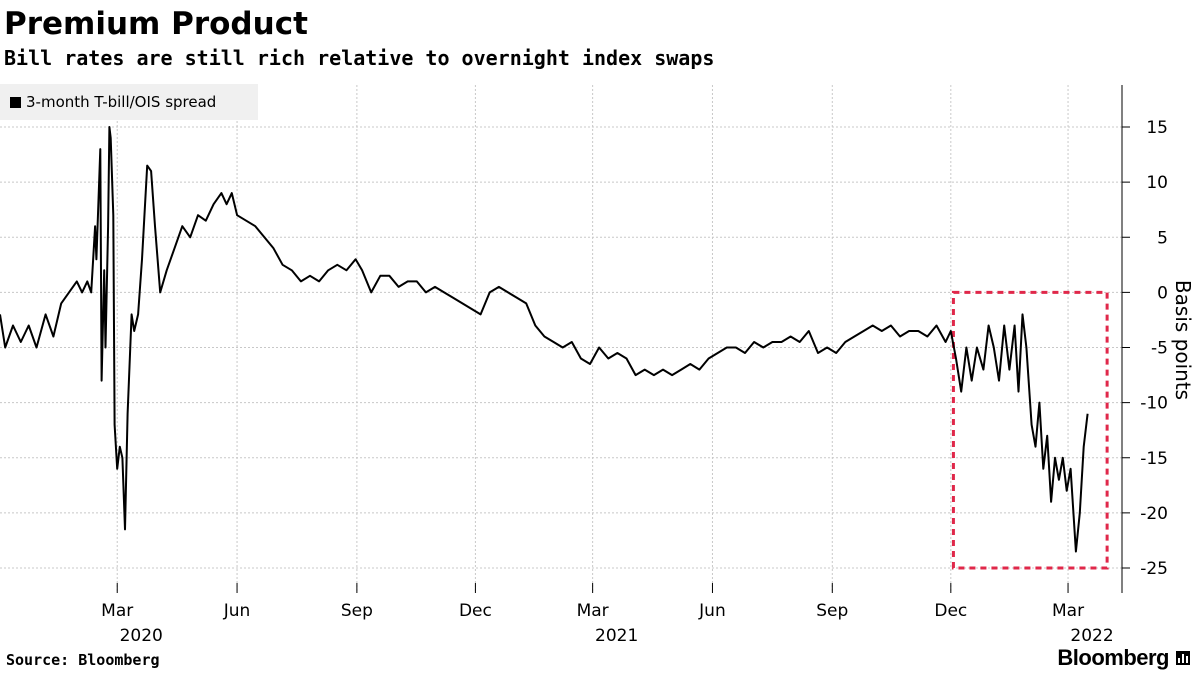  I want to click on brand-name: Bloomberg, so click(1113, 657).